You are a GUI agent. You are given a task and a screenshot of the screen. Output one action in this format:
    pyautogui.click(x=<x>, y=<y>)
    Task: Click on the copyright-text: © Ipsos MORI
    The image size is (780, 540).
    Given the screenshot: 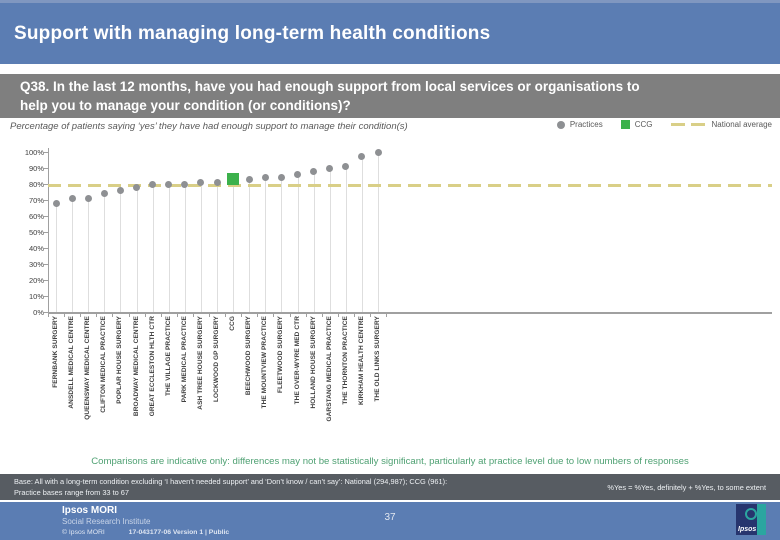 What is the action you would take?
    pyautogui.click(x=83, y=532)
    